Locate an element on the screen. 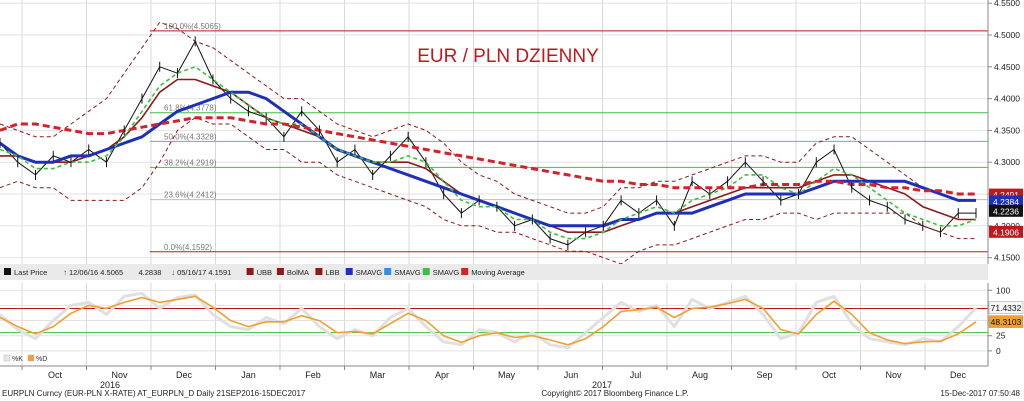  y-tick-label: 25 is located at coordinates (1001, 336).